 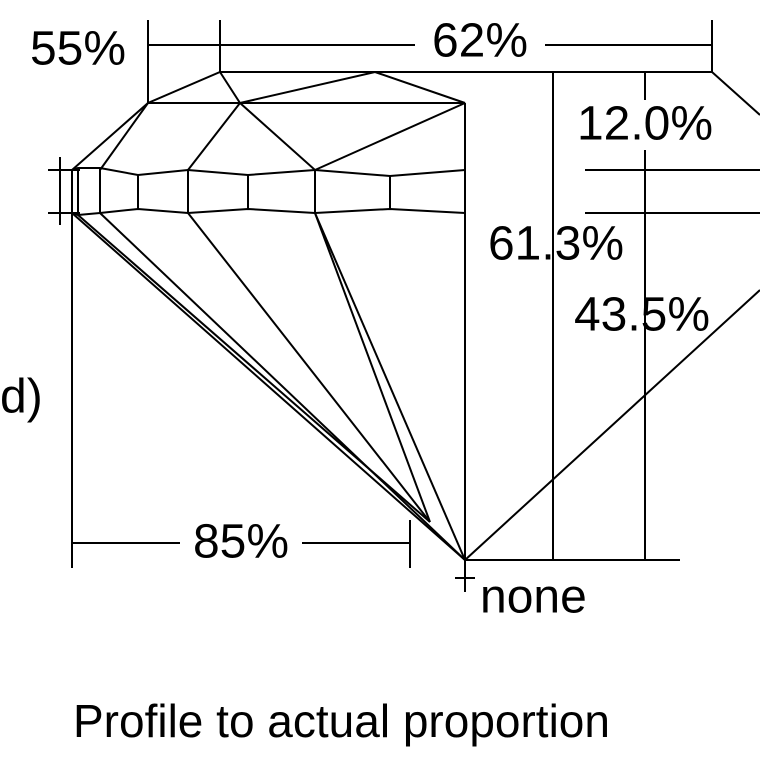 I want to click on crown-height-label: 12.0%, so click(x=645, y=124).